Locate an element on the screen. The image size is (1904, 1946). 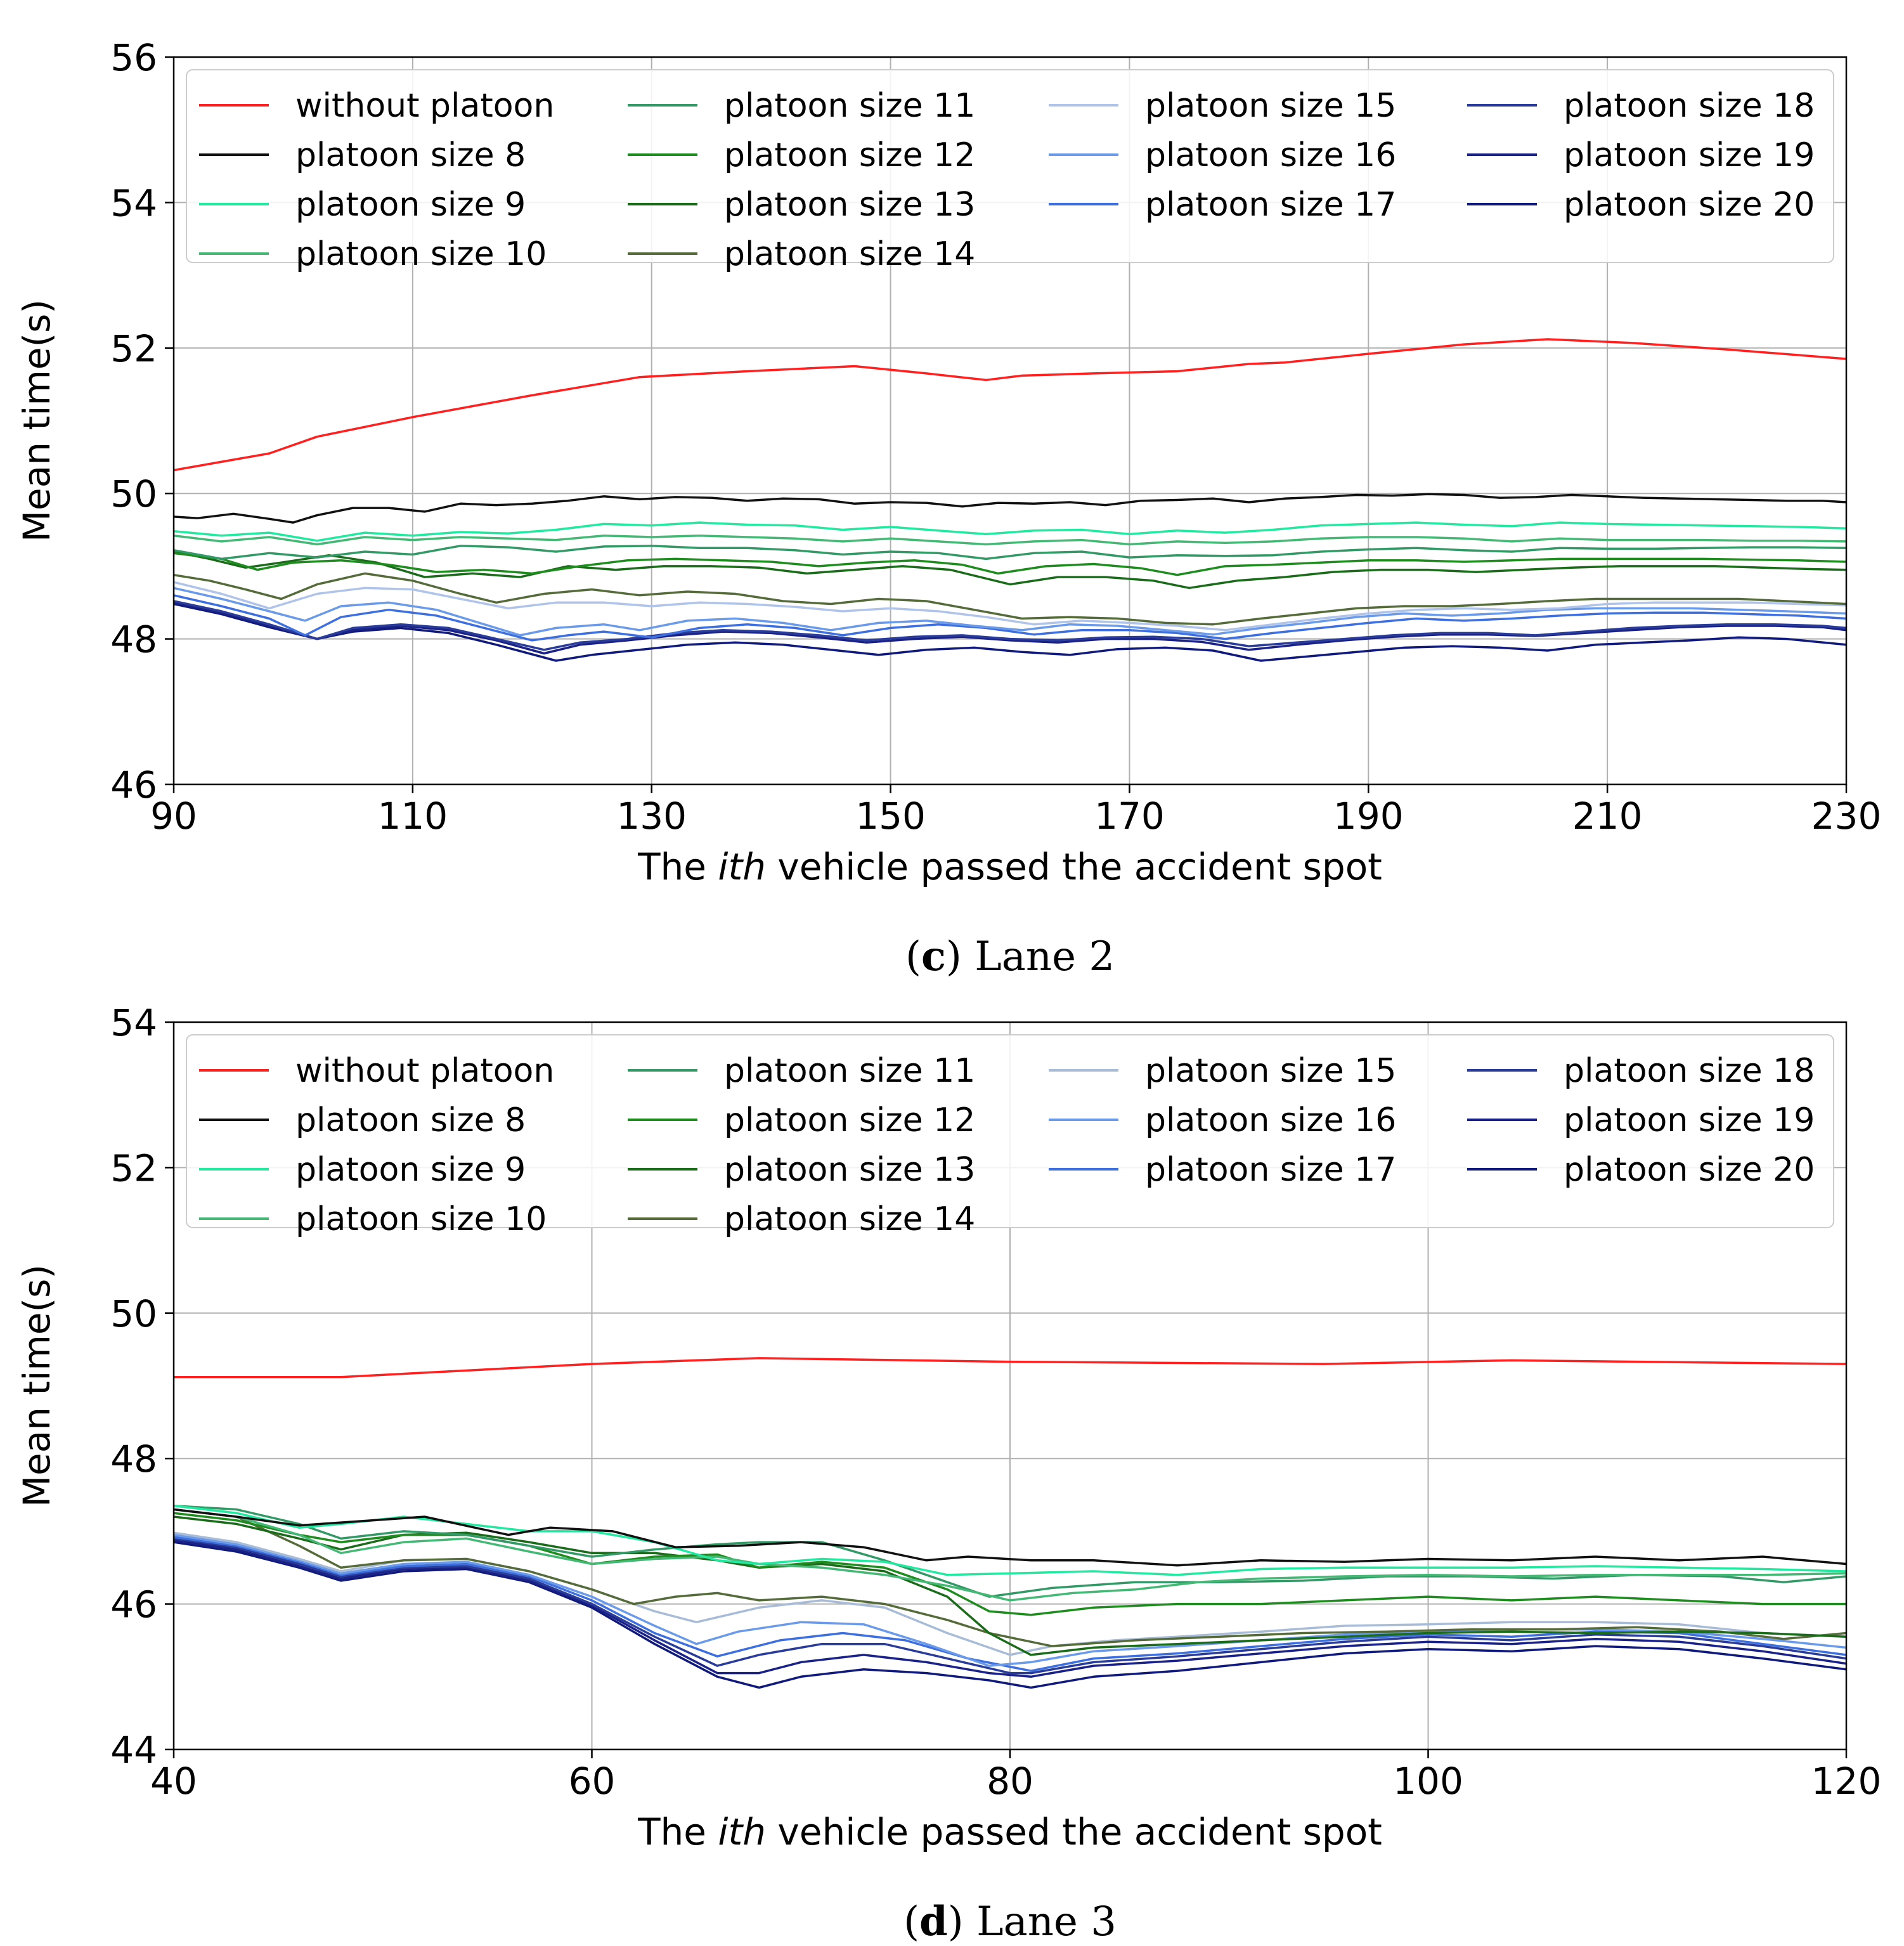
x-tick-label: 150 is located at coordinates (890, 816).